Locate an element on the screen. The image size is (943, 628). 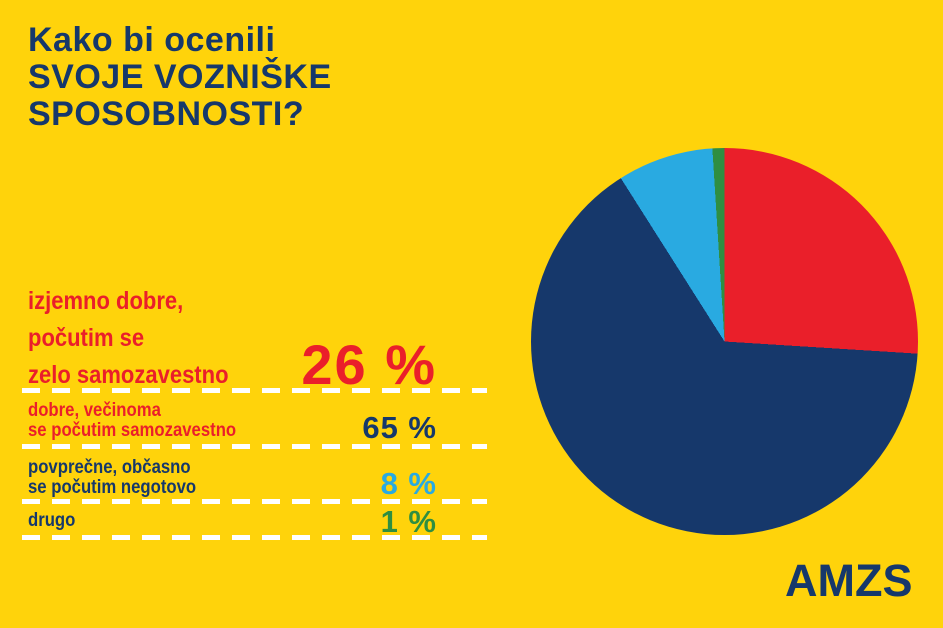
legend-label: povprečne, občasno se počutim negotovo is located at coordinates (112, 478).